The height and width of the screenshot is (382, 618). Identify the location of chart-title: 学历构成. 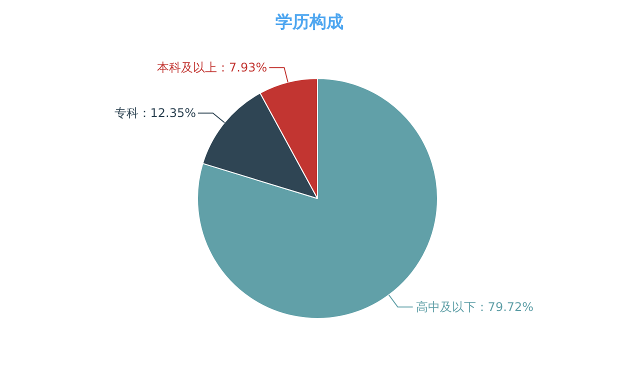
(310, 22).